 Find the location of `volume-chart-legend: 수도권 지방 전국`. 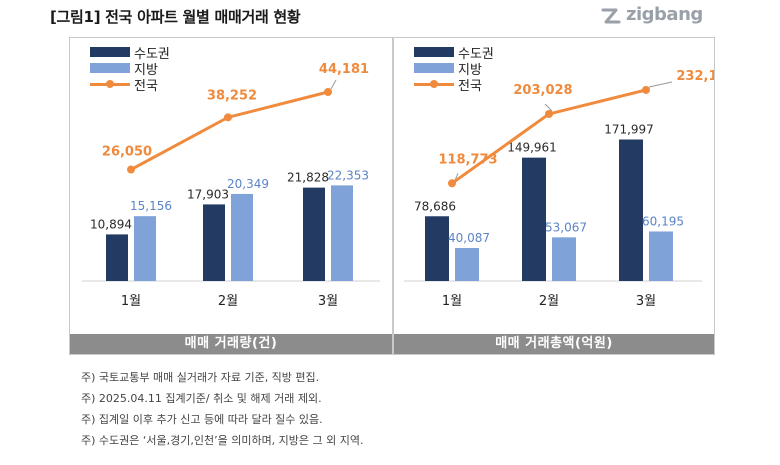

volume-chart-legend: 수도권 지방 전국 is located at coordinates (130, 69).